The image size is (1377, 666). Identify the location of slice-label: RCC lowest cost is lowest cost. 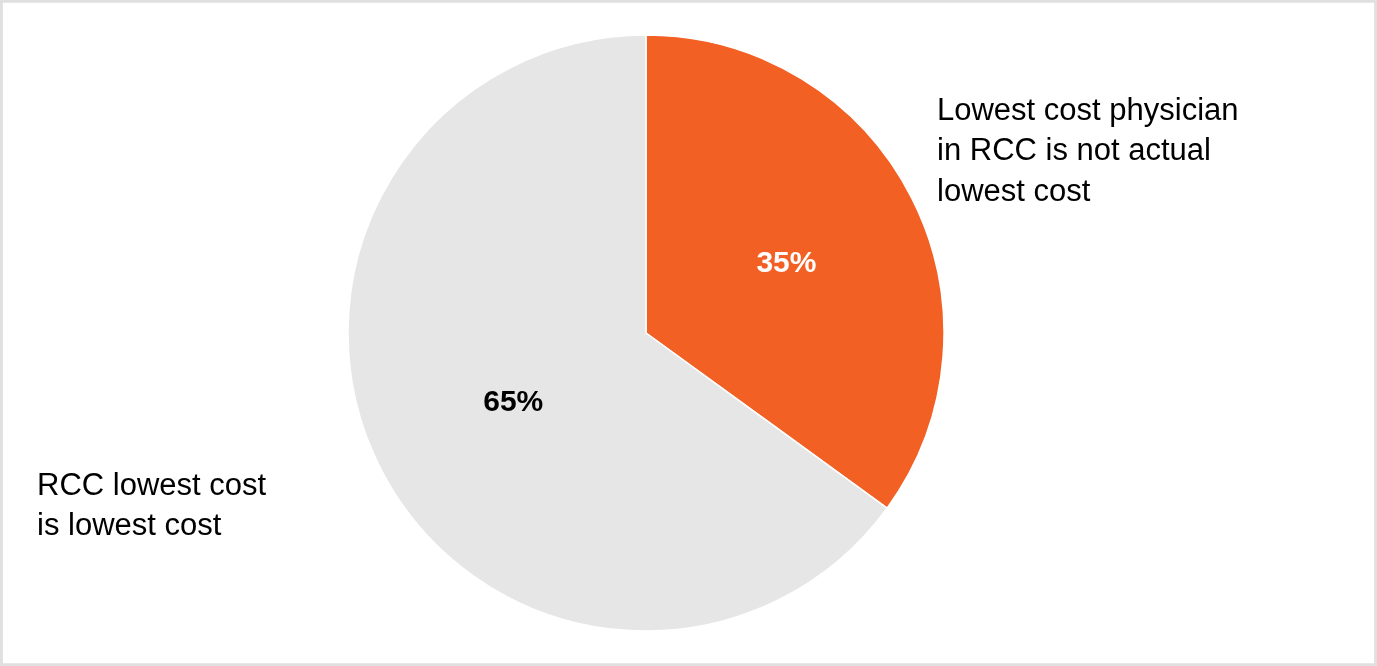
(152, 505).